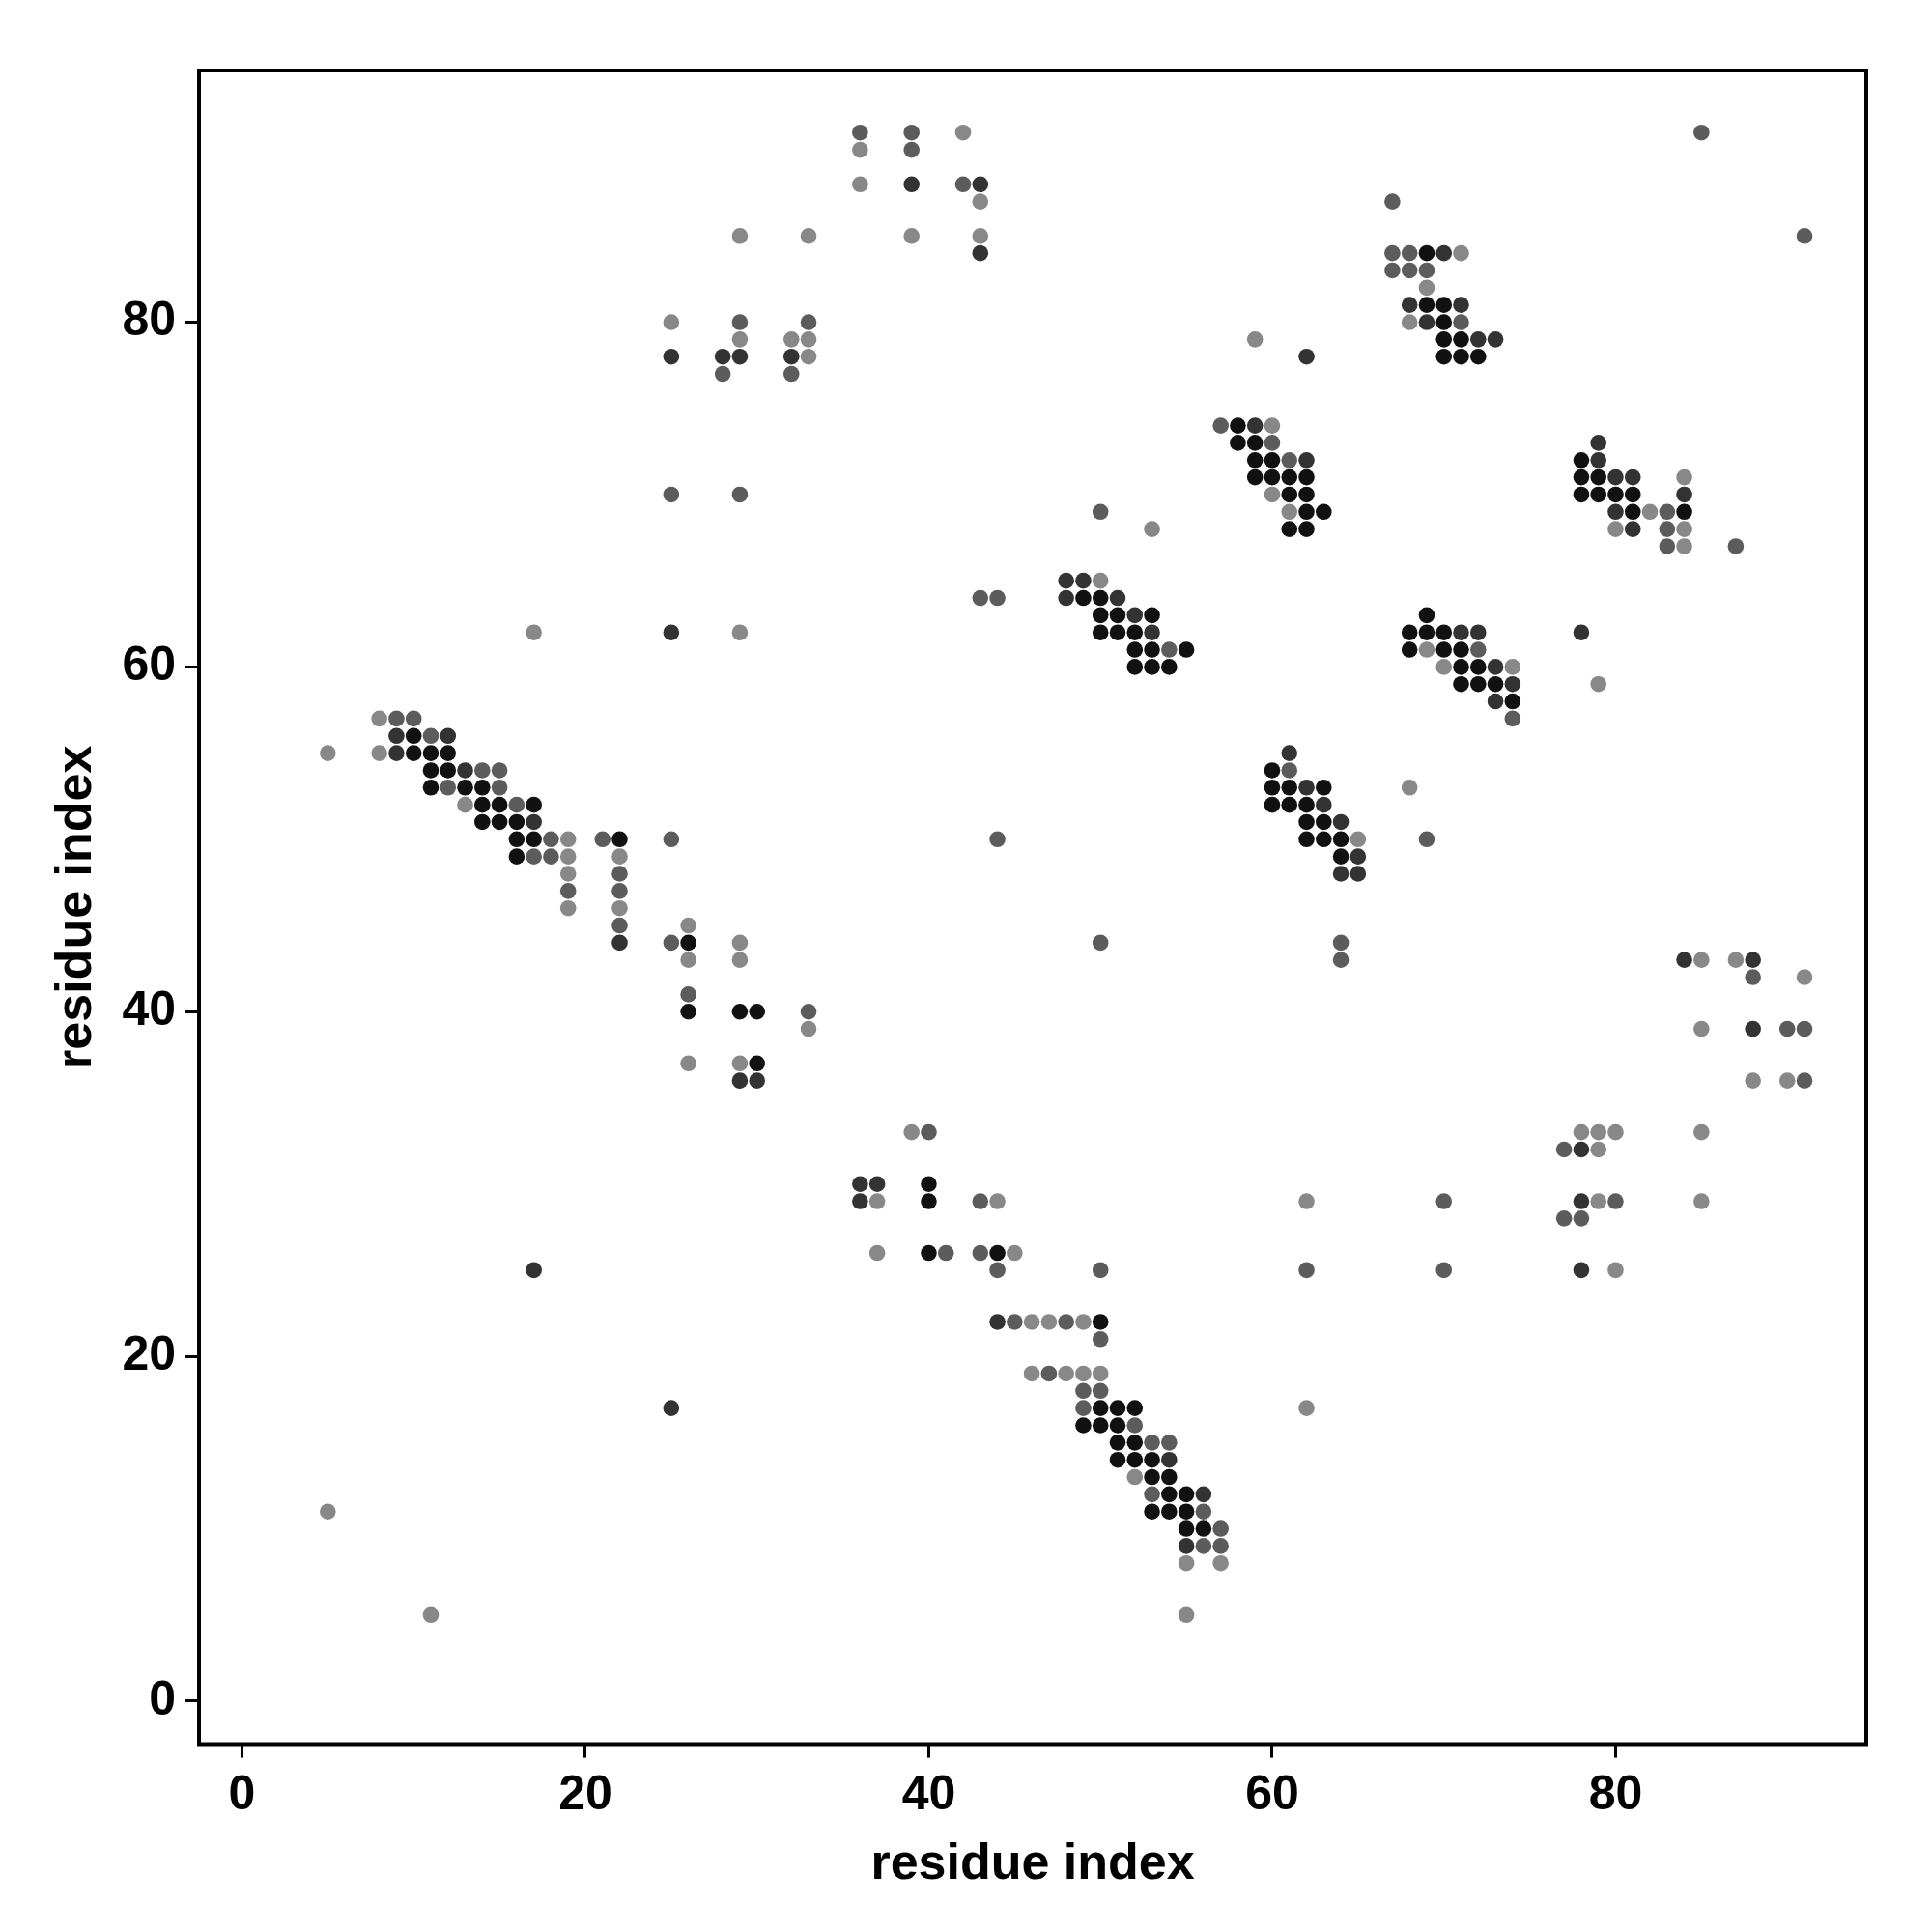 Image resolution: width=1932 pixels, height=1932 pixels. What do you see at coordinates (163, 1697) in the screenshot?
I see `y-tick-label: 0` at bounding box center [163, 1697].